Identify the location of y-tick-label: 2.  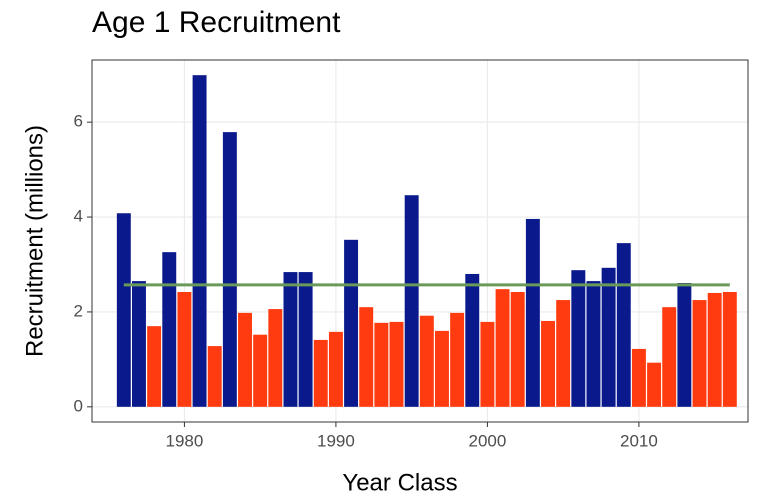
(78, 310).